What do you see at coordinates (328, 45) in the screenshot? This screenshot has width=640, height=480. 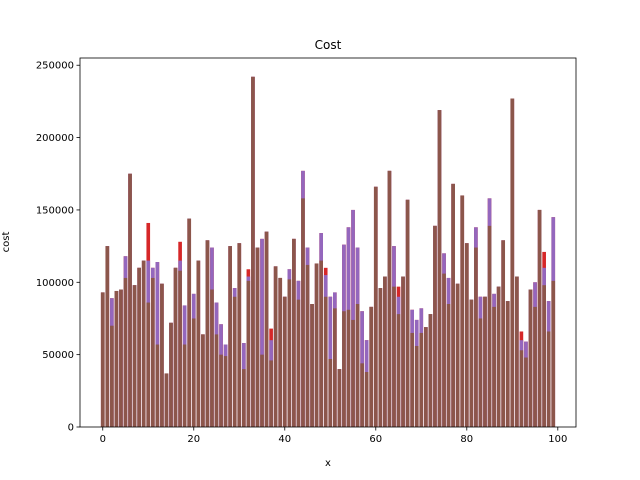 I see `chart-title: Cost` at bounding box center [328, 45].